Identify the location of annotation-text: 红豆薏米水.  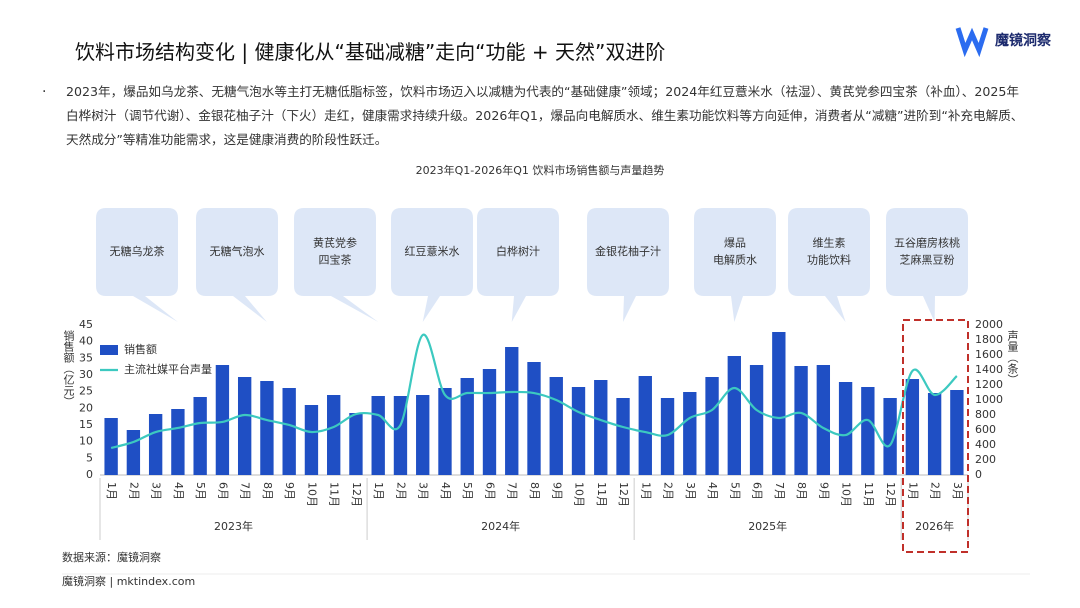
(432, 251).